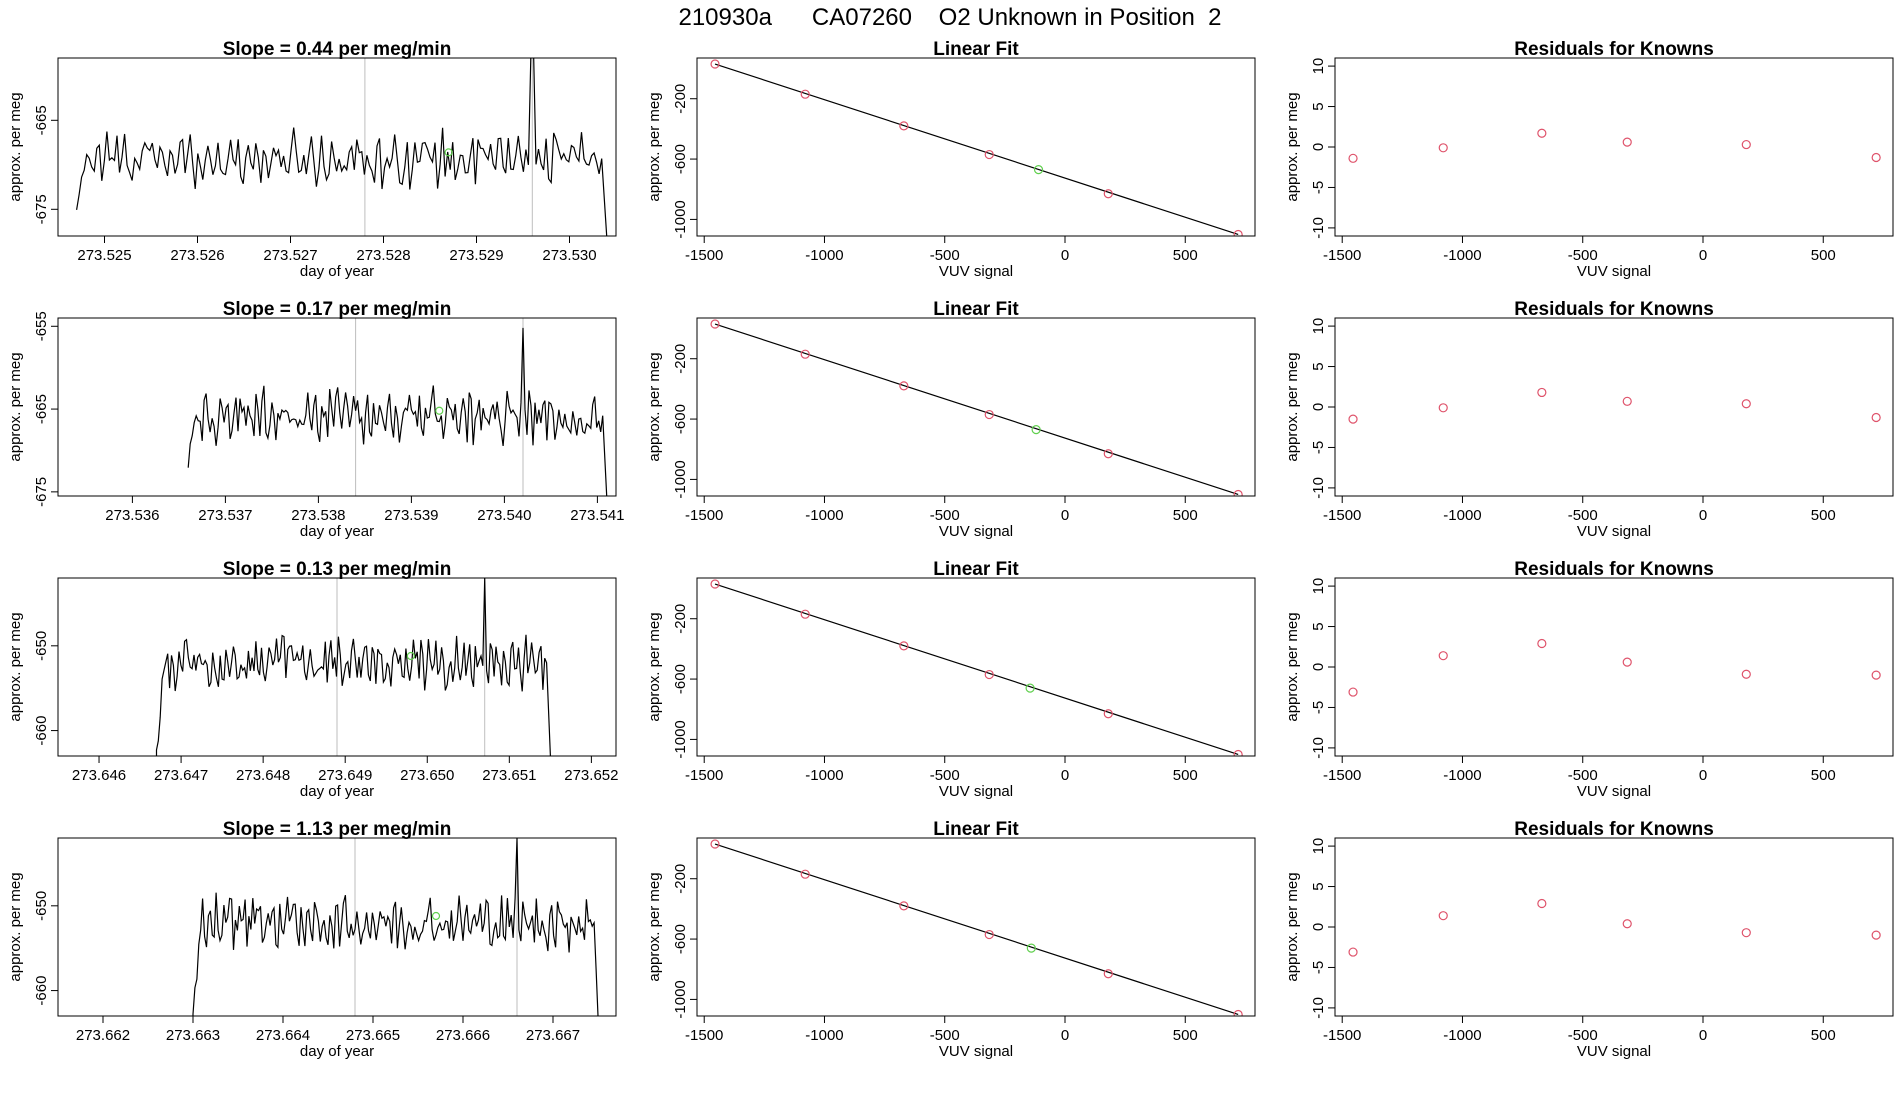 The width and height of the screenshot is (1900, 1100). What do you see at coordinates (41, 326) in the screenshot?
I see `y-tick-label: -655` at bounding box center [41, 326].